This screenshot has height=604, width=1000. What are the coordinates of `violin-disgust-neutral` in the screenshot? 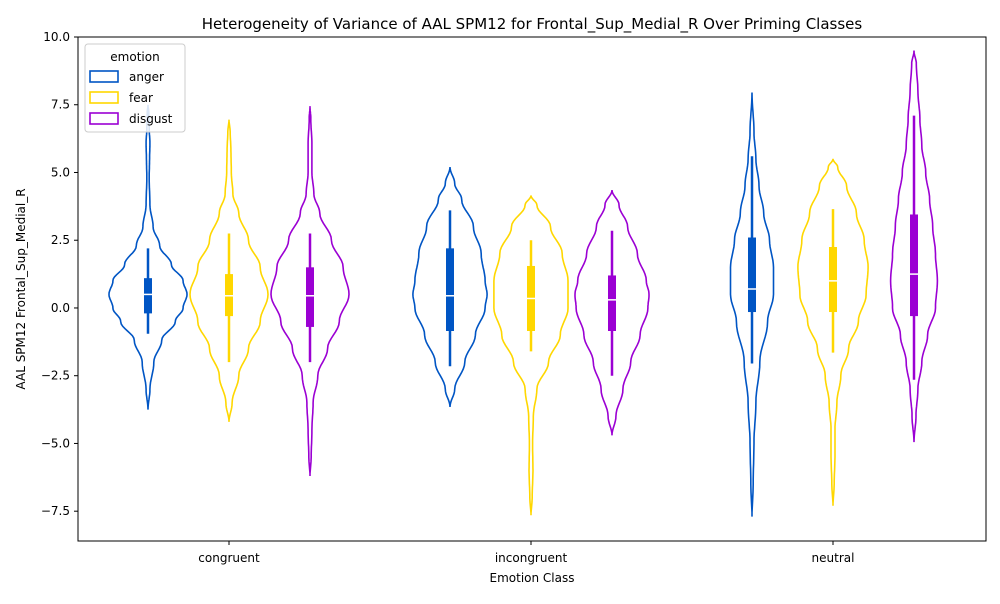 It's located at (914, 246).